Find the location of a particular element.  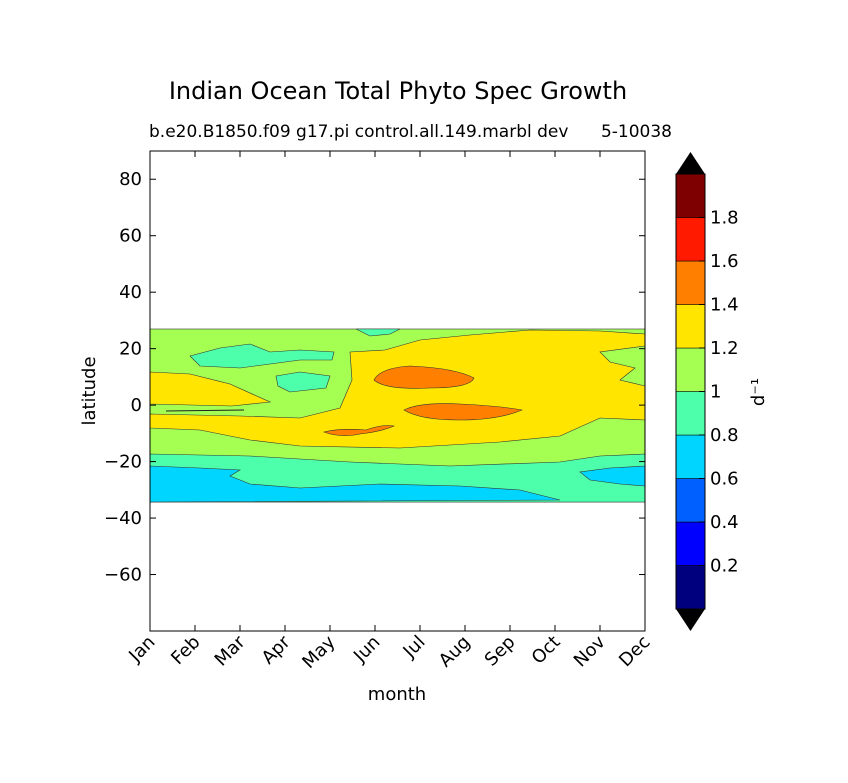

y-tick-label: 40 is located at coordinates (130, 292).